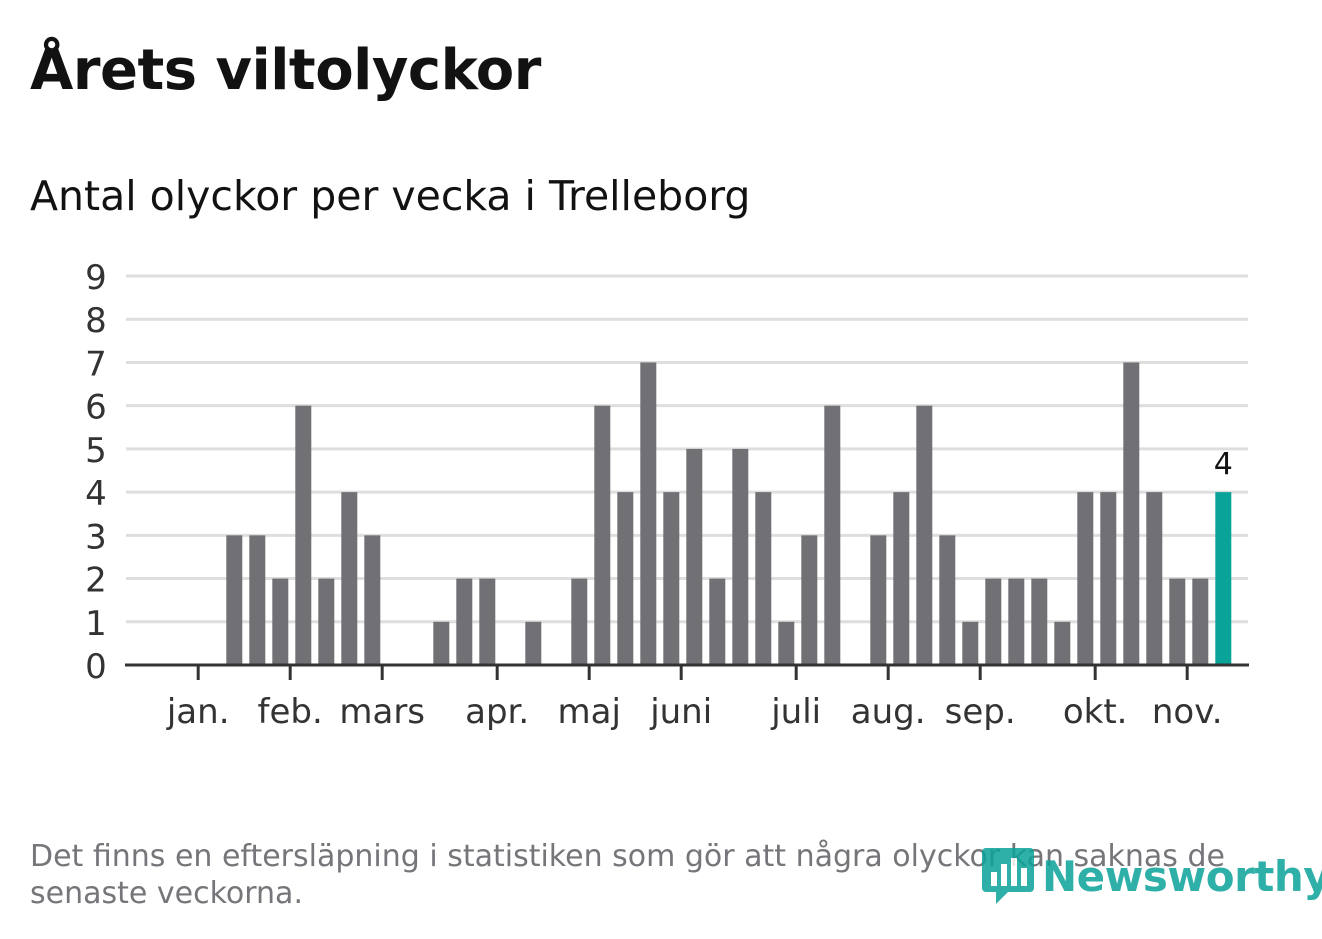  I want to click on y-tick-label: 4, so click(96, 494).